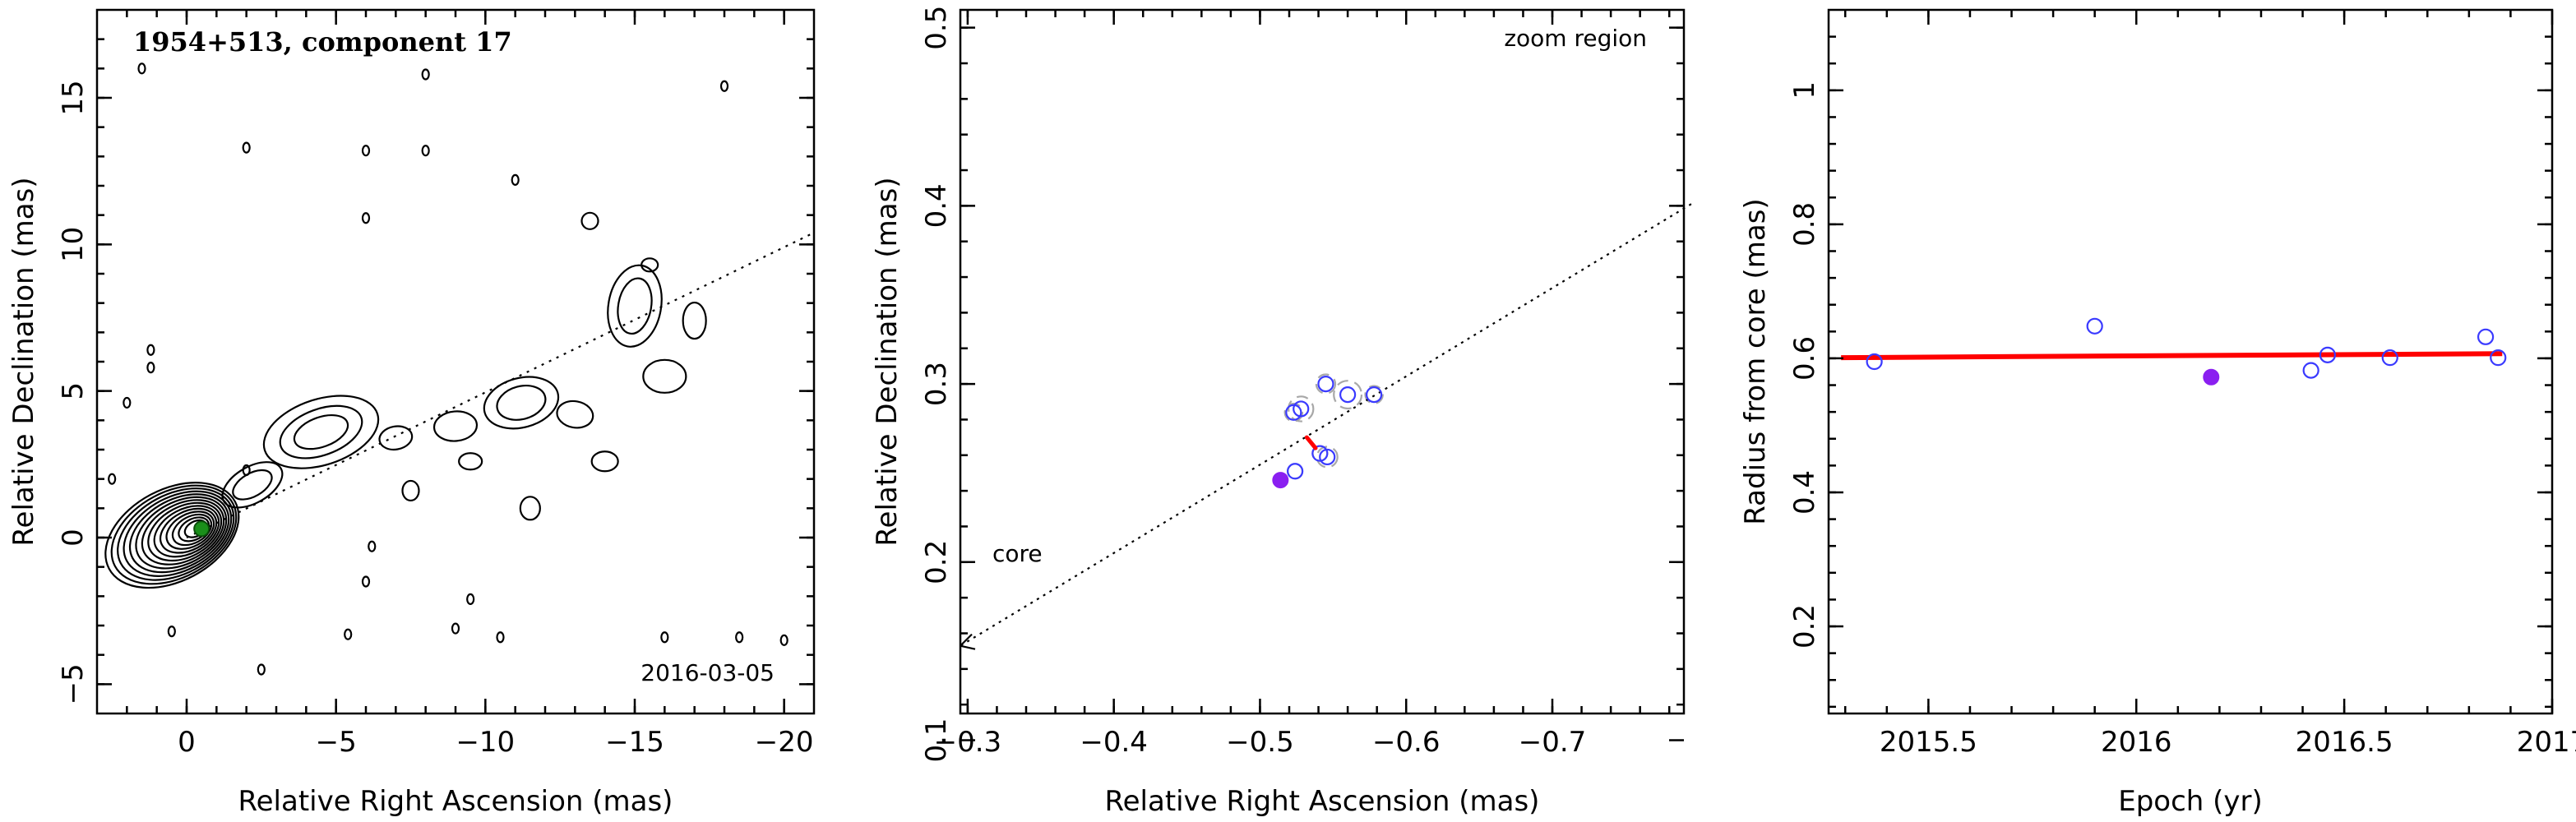 The image size is (2576, 822). Describe the element at coordinates (73, 538) in the screenshot. I see `panel-1-y-tick-label: 0` at that location.